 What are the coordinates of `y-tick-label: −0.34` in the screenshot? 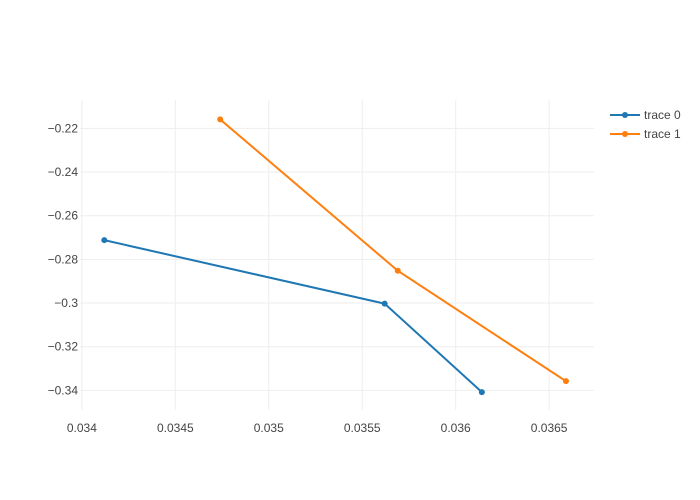 It's located at (63, 390).